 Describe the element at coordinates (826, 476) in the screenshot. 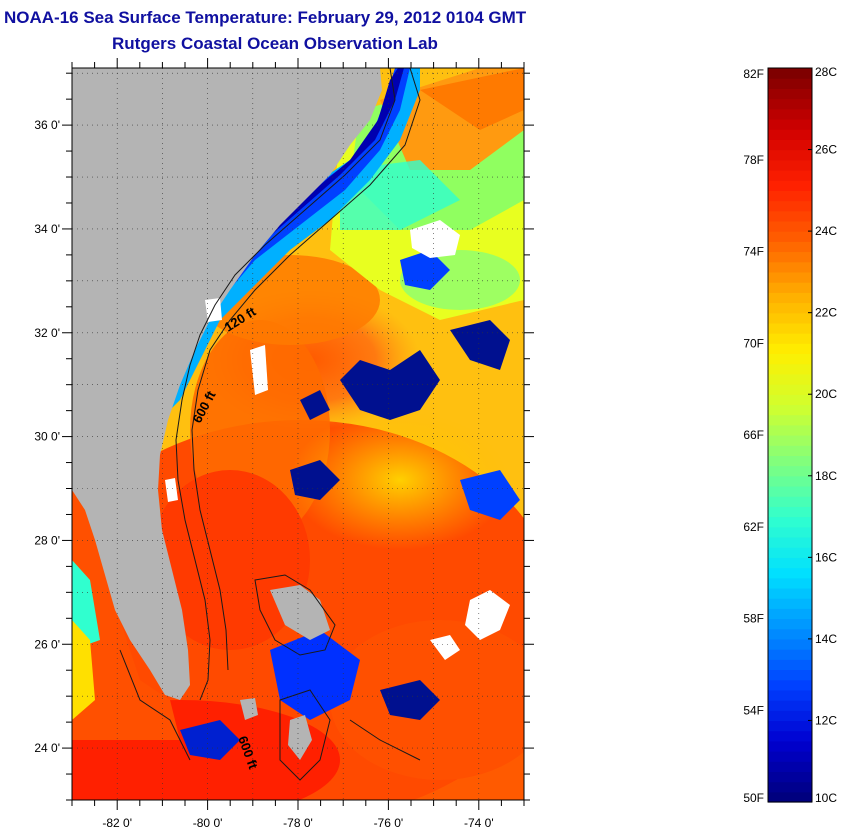

I see `colorbar-label-c: 18C` at that location.